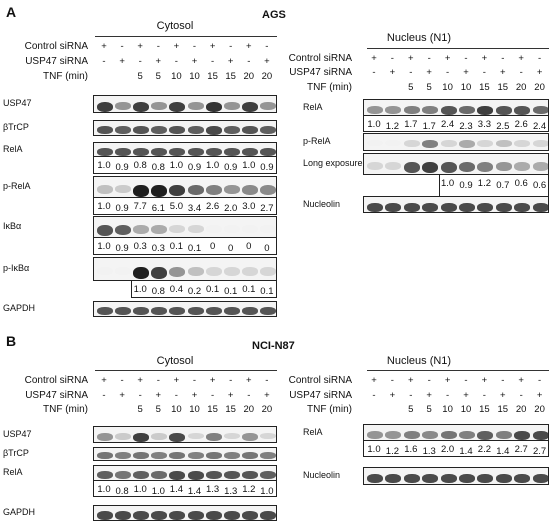 The image size is (550, 527). Describe the element at coordinates (320, 380) in the screenshot. I see `condition-label: Control siRNA` at that location.